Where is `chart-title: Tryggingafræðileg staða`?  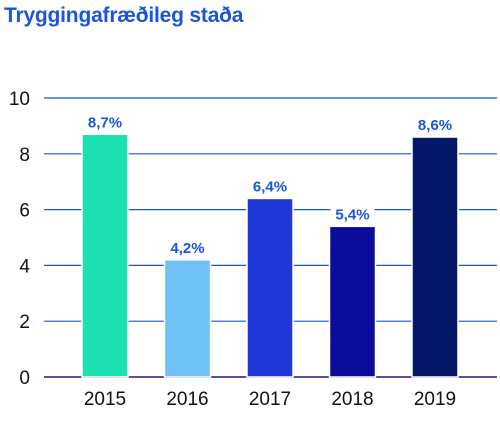 chart-title: Tryggingafræðileg staða is located at coordinates (124, 15).